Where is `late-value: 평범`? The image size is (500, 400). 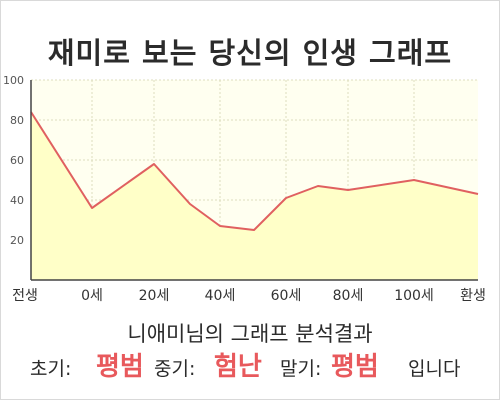
late-value: 평범 is located at coordinates (355, 367).